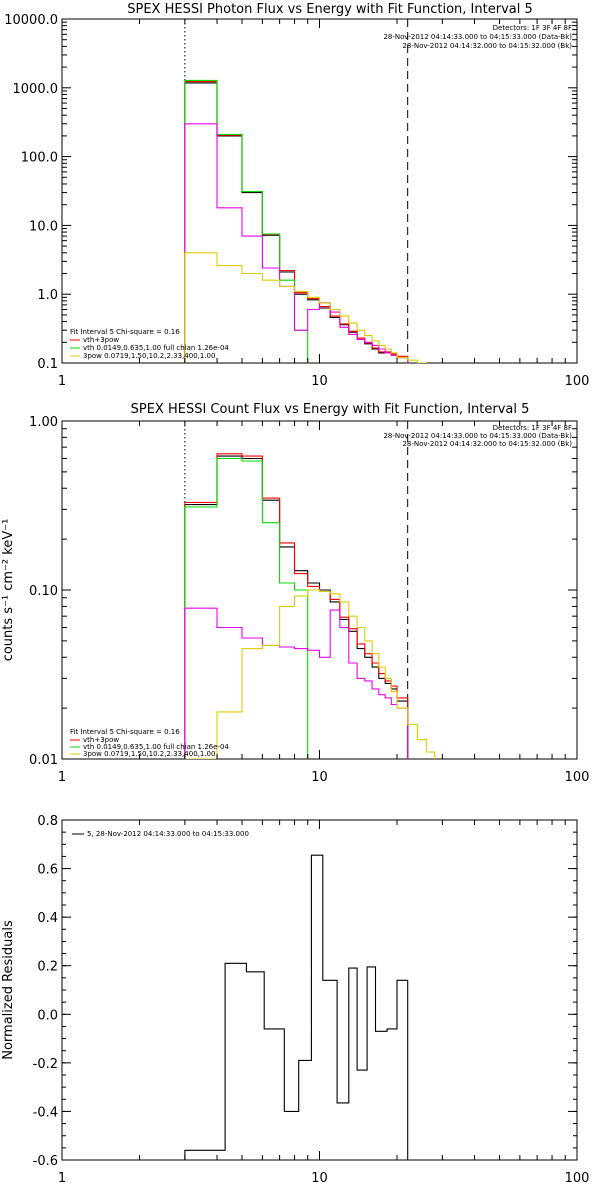 This screenshot has width=600, height=1204. Describe the element at coordinates (45, 1161) in the screenshot. I see `y-tick-label: -0.6` at that location.